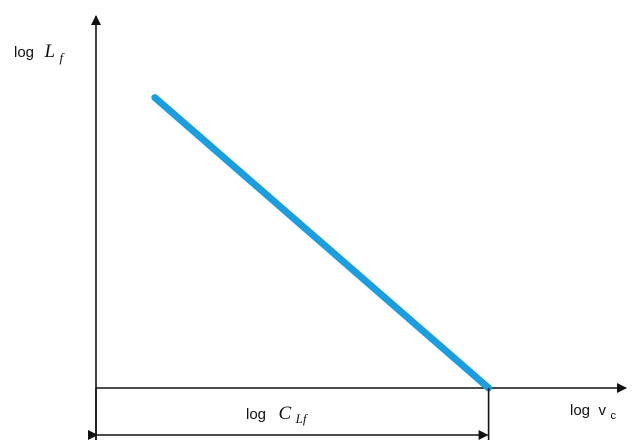  What do you see at coordinates (40, 53) in the screenshot?
I see `y-axis-label: log L f` at bounding box center [40, 53].